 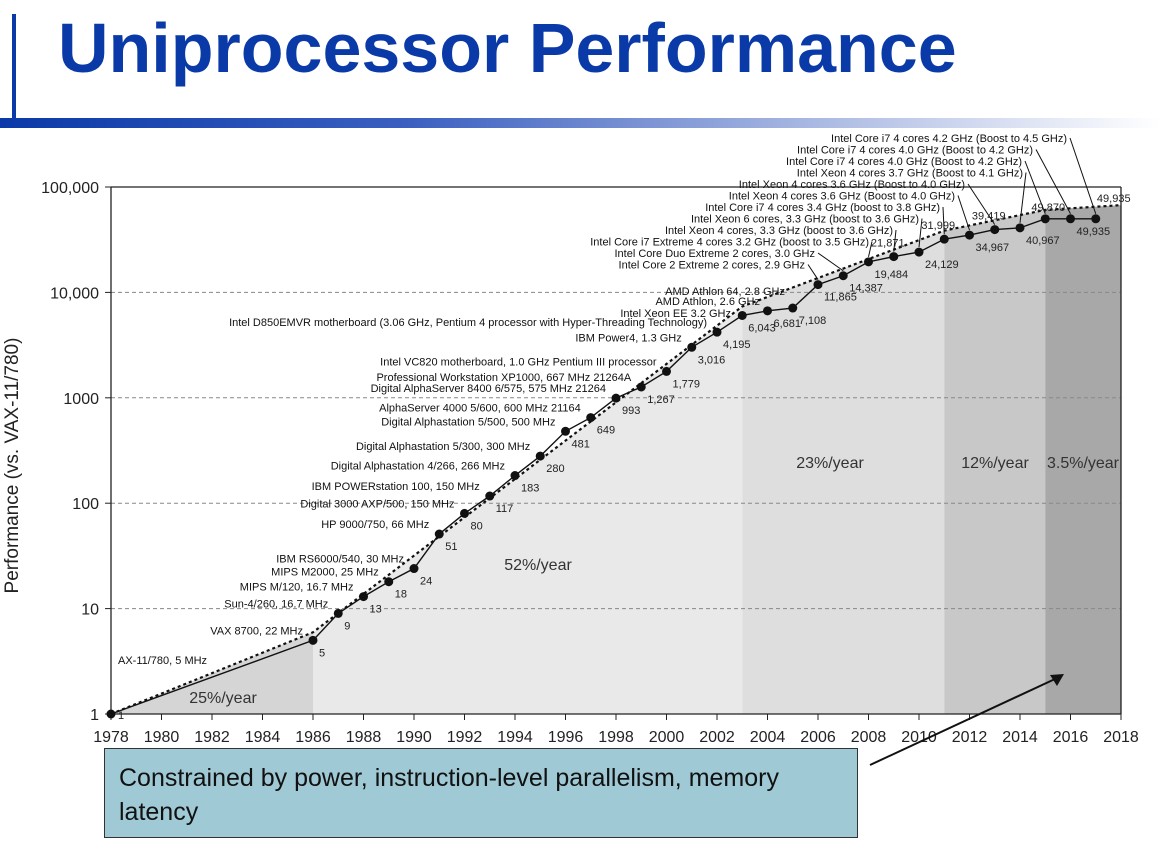 What do you see at coordinates (788, 324) in the screenshot?
I see `data-label: 6,681` at bounding box center [788, 324].